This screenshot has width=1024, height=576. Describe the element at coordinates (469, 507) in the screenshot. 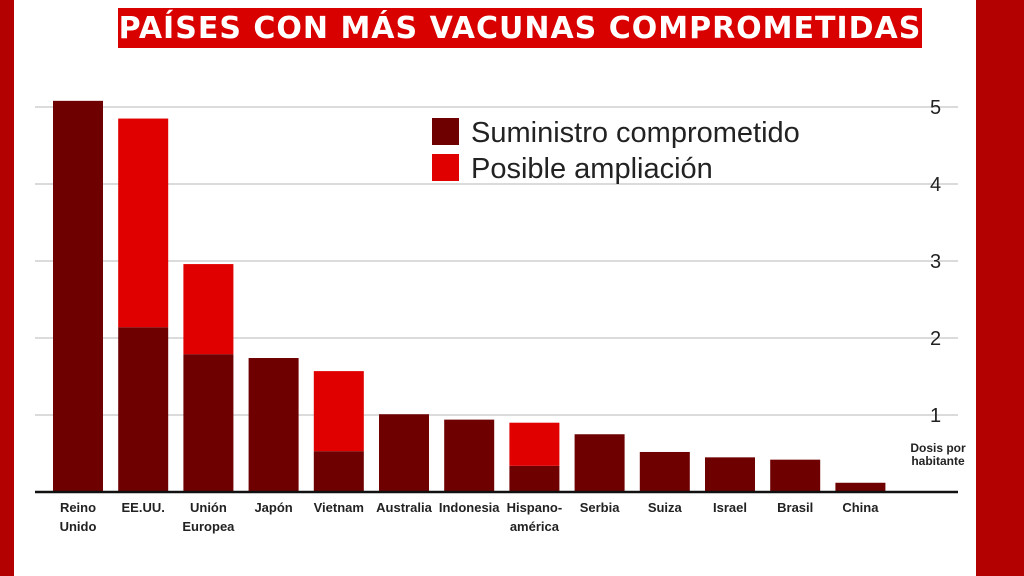

I see `category-label: Indonesia` at that location.